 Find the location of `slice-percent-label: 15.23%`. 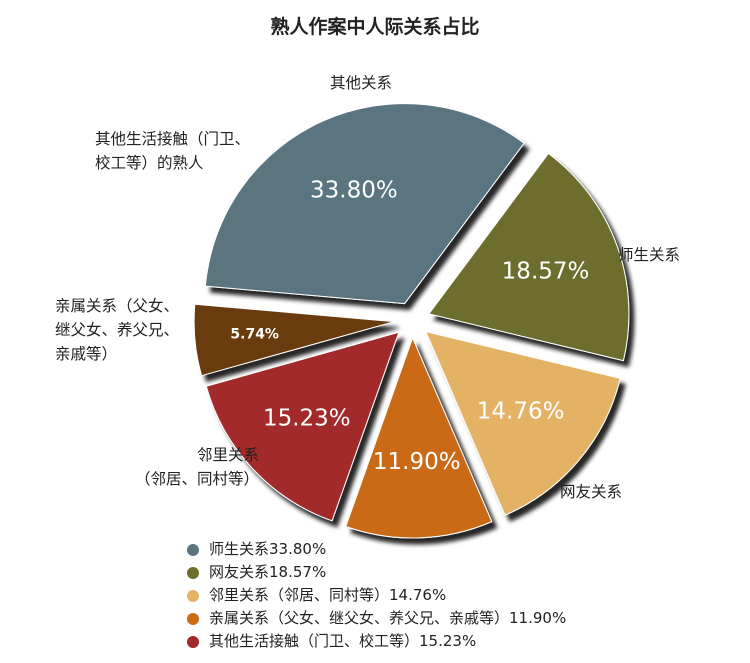

slice-percent-label: 15.23% is located at coordinates (307, 418).